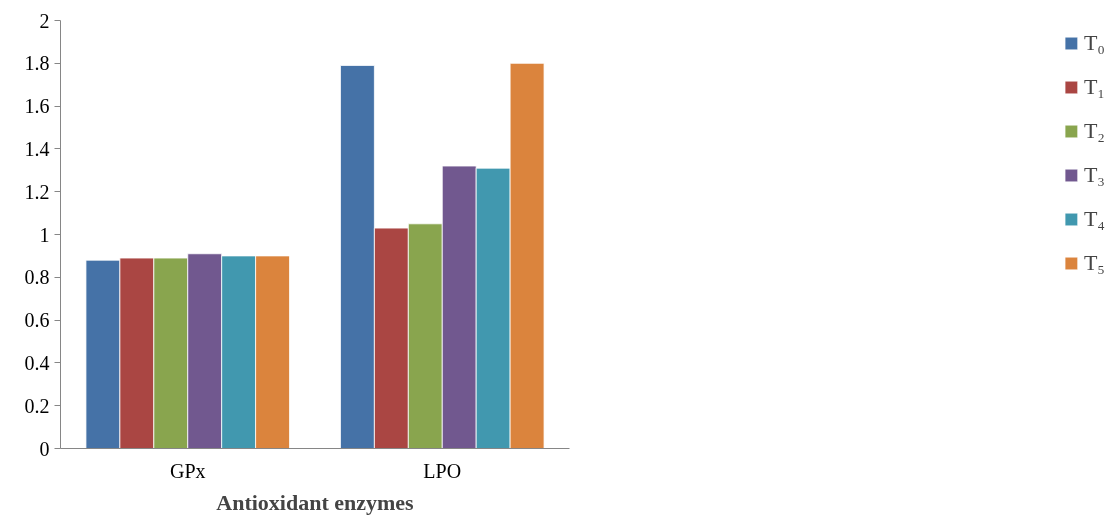 This screenshot has width=1117, height=519. I want to click on x-axis-title: Antioxidant enzymes, so click(315, 502).